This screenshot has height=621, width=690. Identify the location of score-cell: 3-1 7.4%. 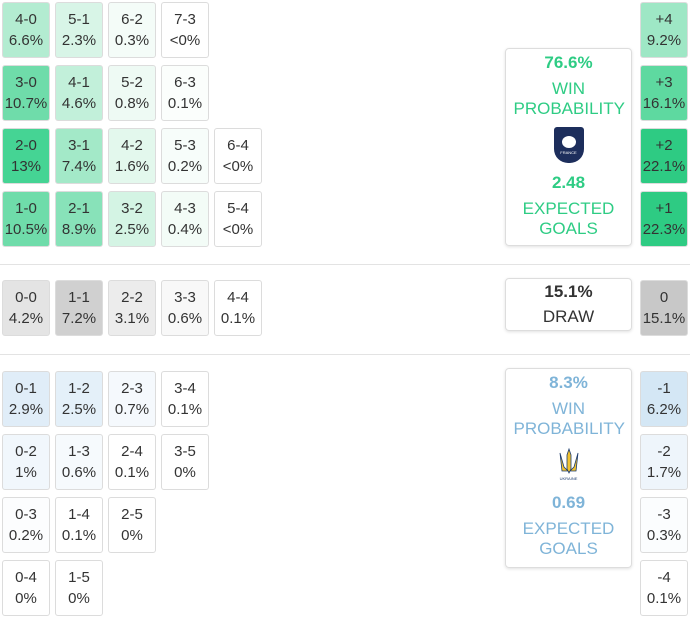
(79, 156).